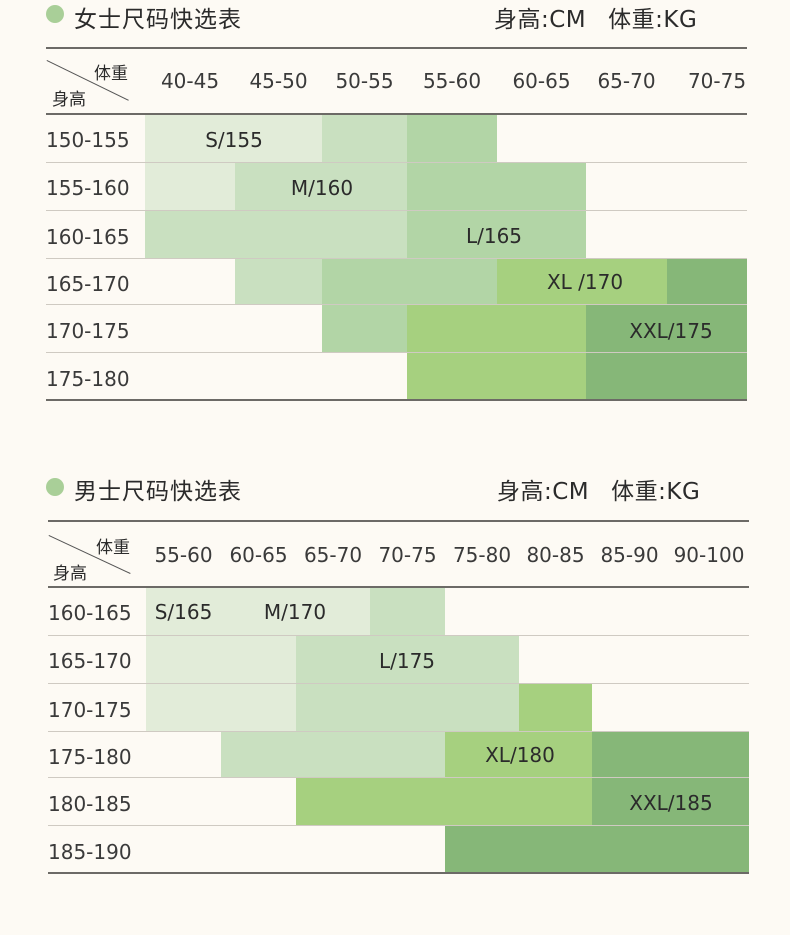  Describe the element at coordinates (88, 331) in the screenshot. I see `women-row-header: 170-175` at that location.